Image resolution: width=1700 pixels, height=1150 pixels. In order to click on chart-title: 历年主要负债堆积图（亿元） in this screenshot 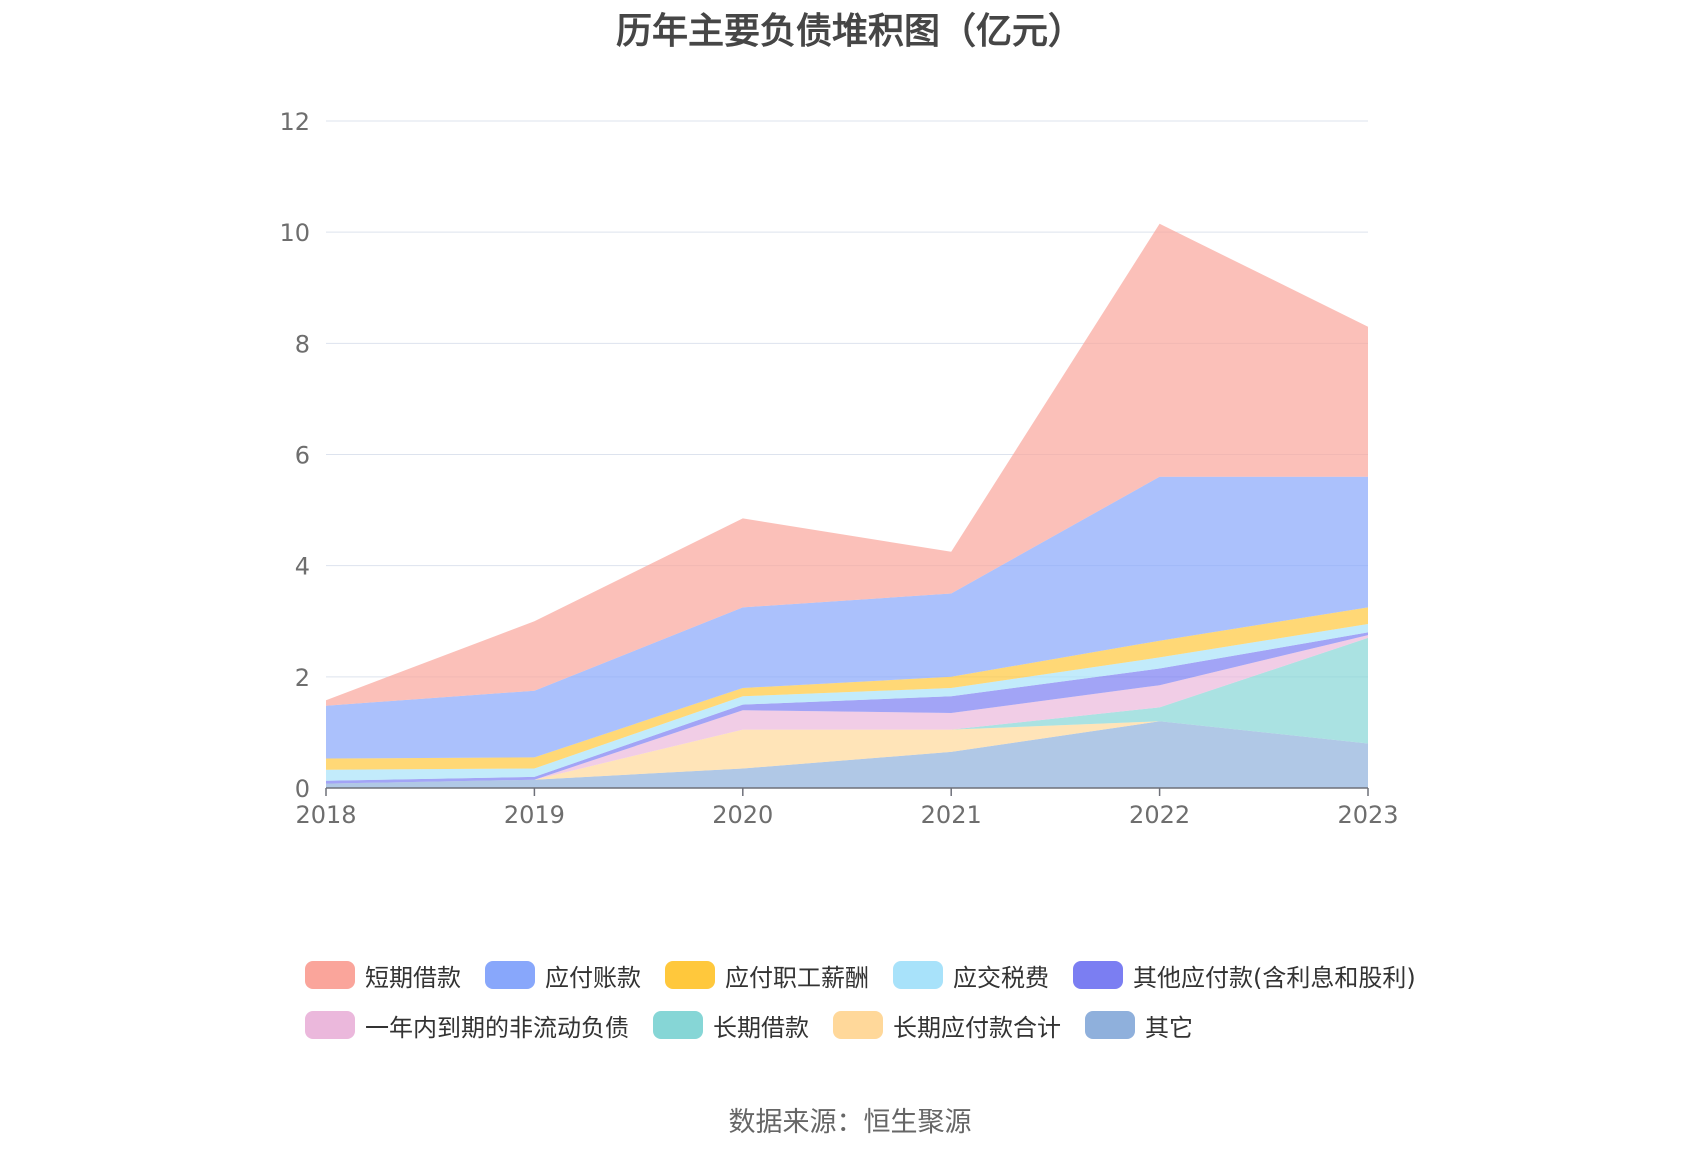, I will do `click(849, 31)`.